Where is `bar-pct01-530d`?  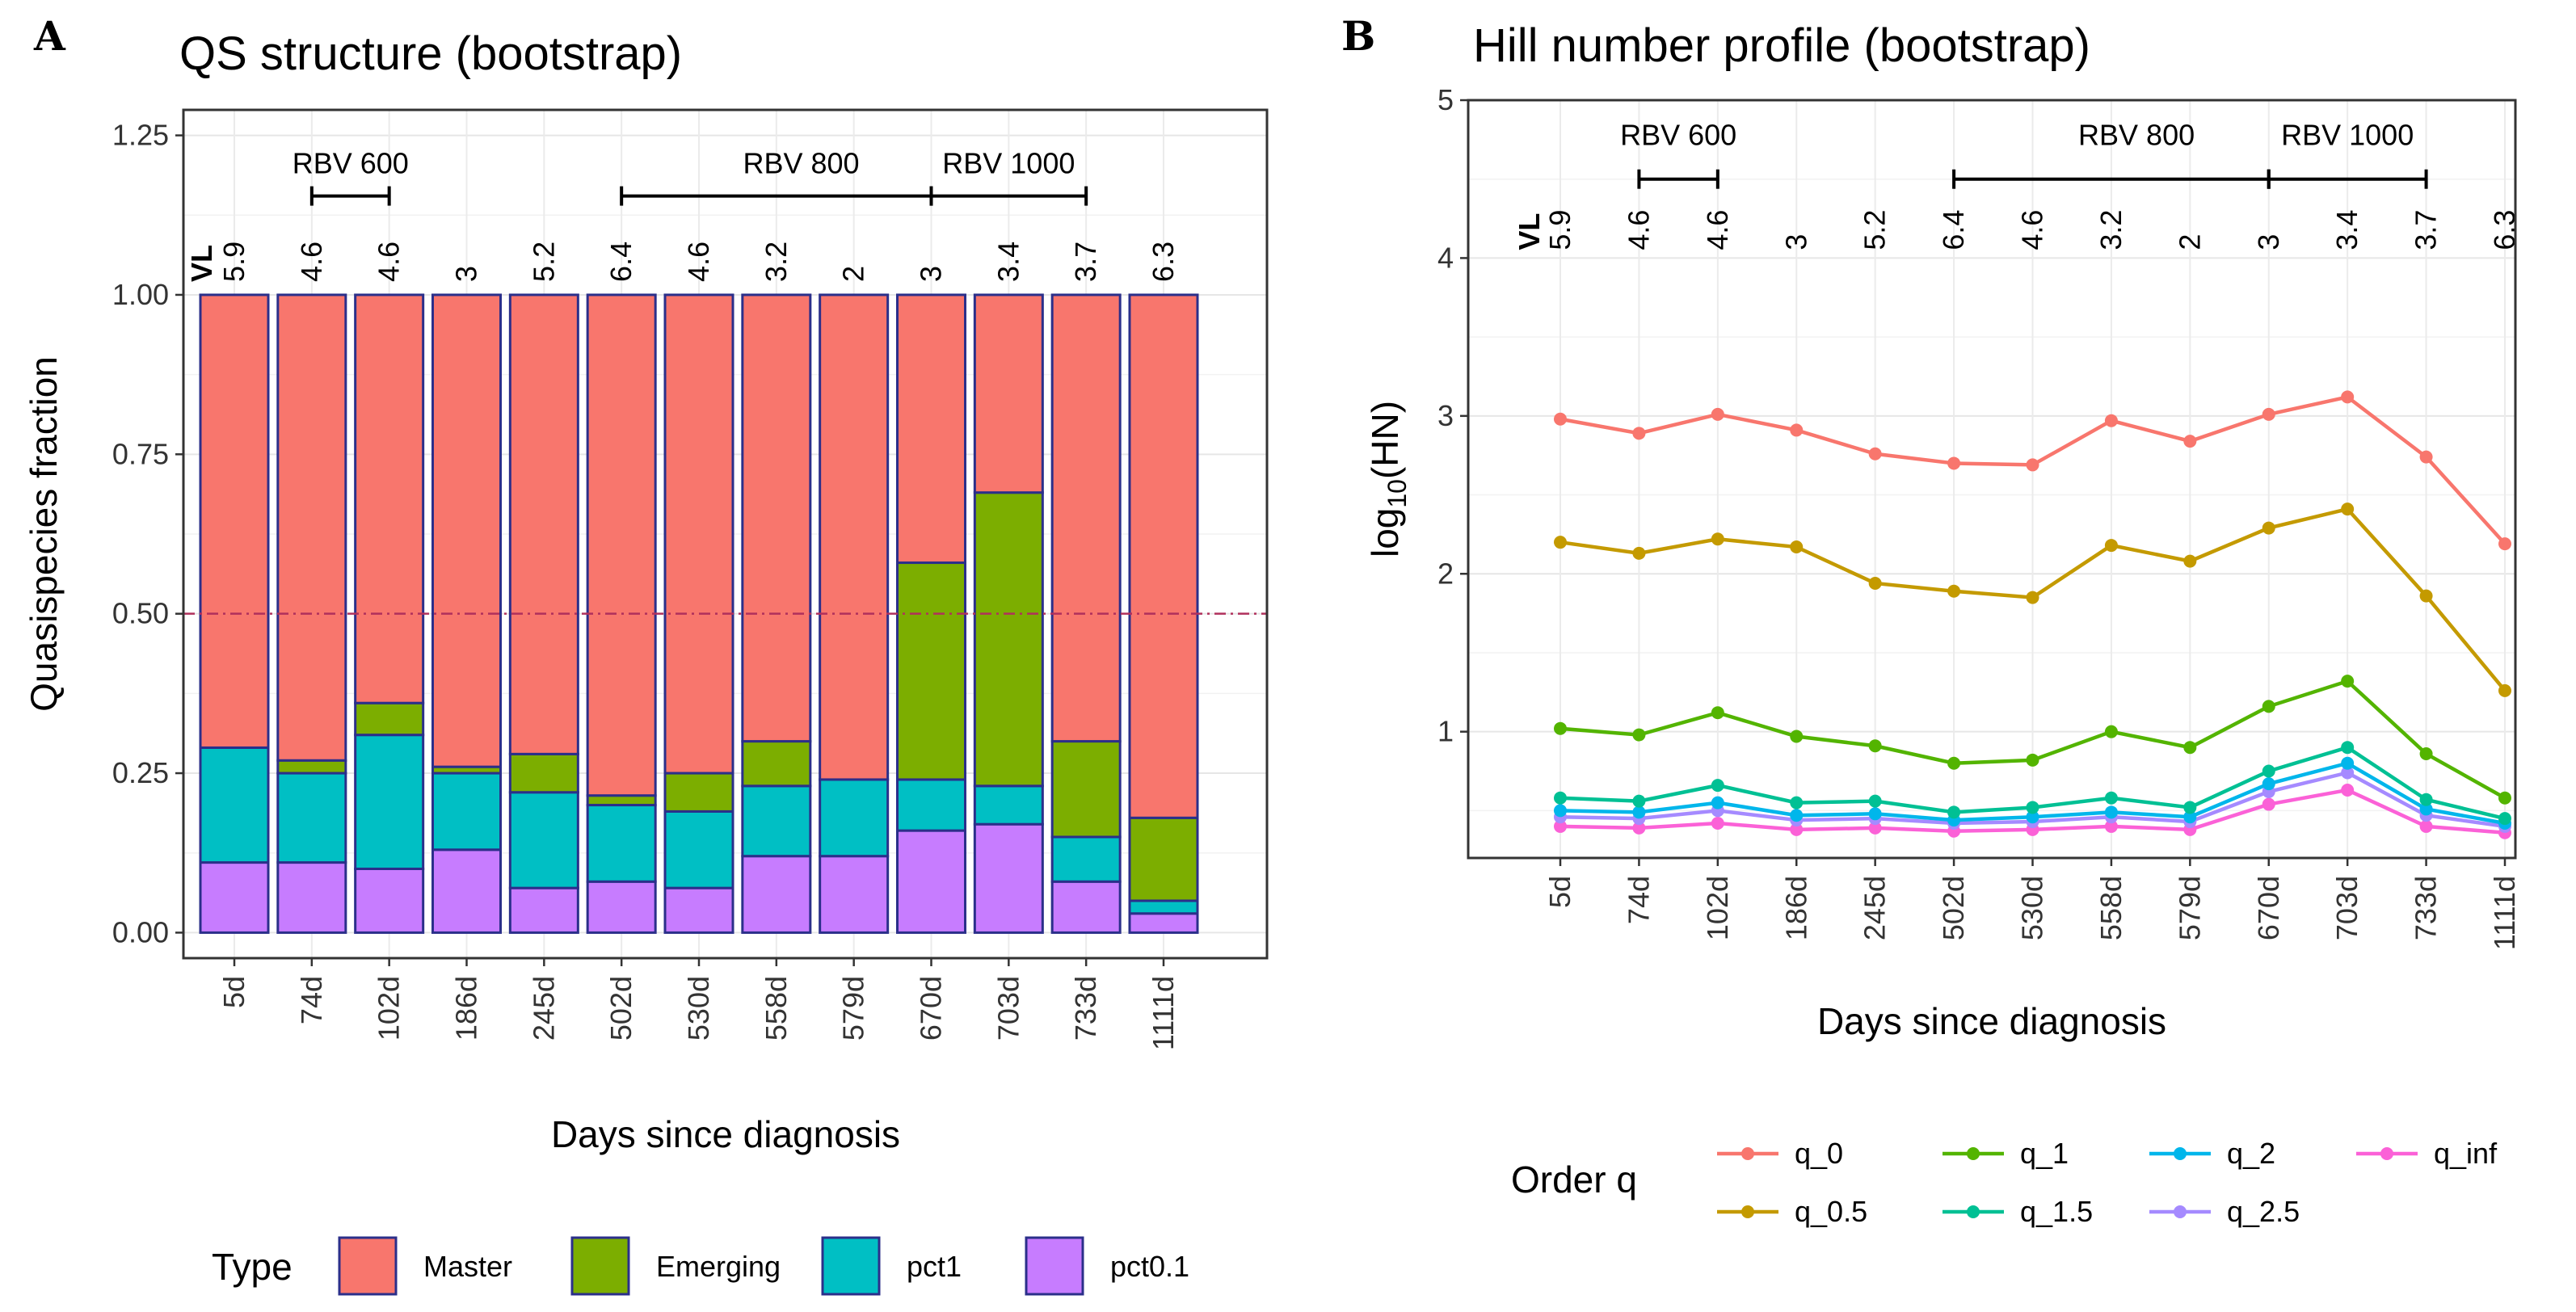 bar-pct01-530d is located at coordinates (698, 910).